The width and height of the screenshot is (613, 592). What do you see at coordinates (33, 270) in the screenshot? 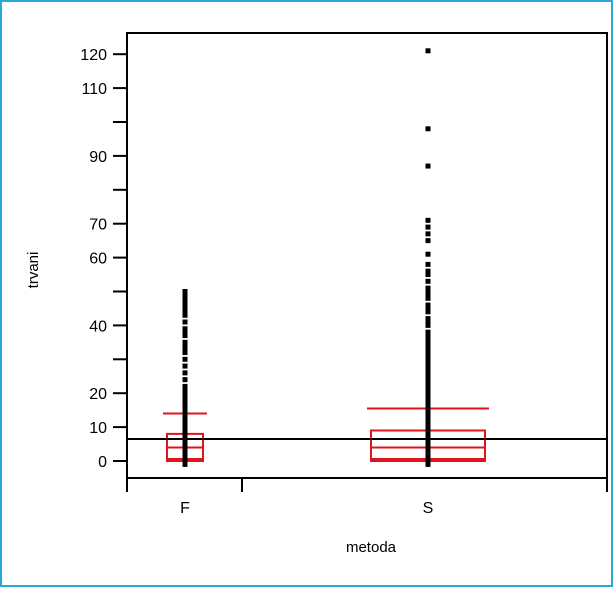
I see `y-axis-title: trvani` at bounding box center [33, 270].